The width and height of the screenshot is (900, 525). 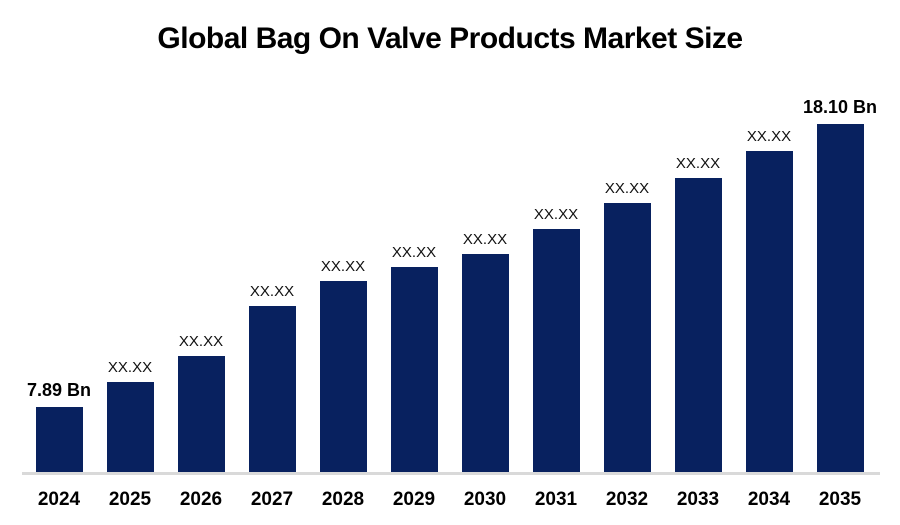 I want to click on bar-2031, so click(x=556, y=350).